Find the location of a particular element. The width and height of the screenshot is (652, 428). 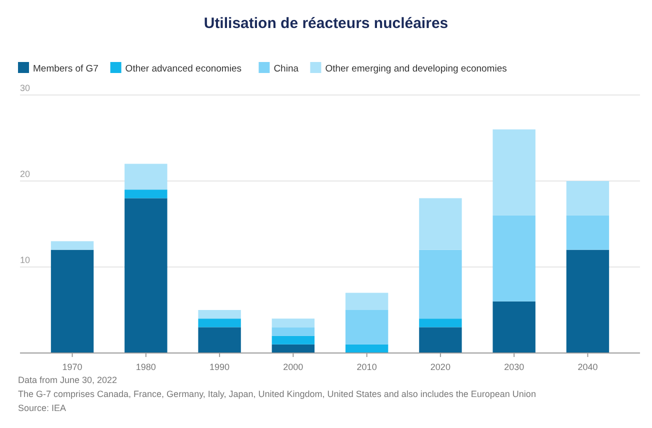

x-tick-label: 1970 is located at coordinates (72, 367).